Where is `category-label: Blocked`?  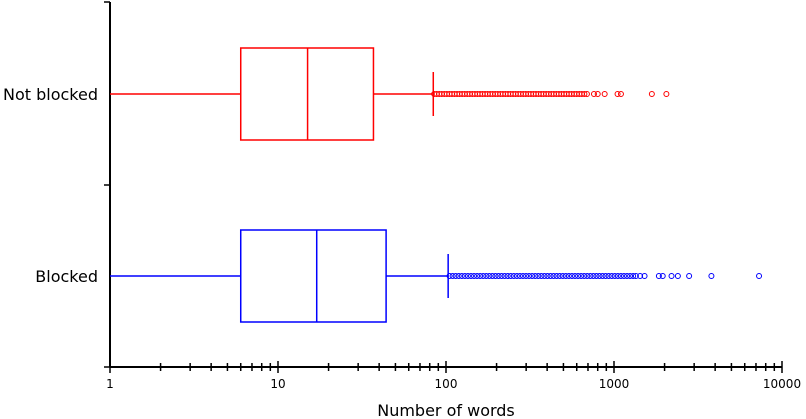
category-label: Blocked is located at coordinates (66, 276).